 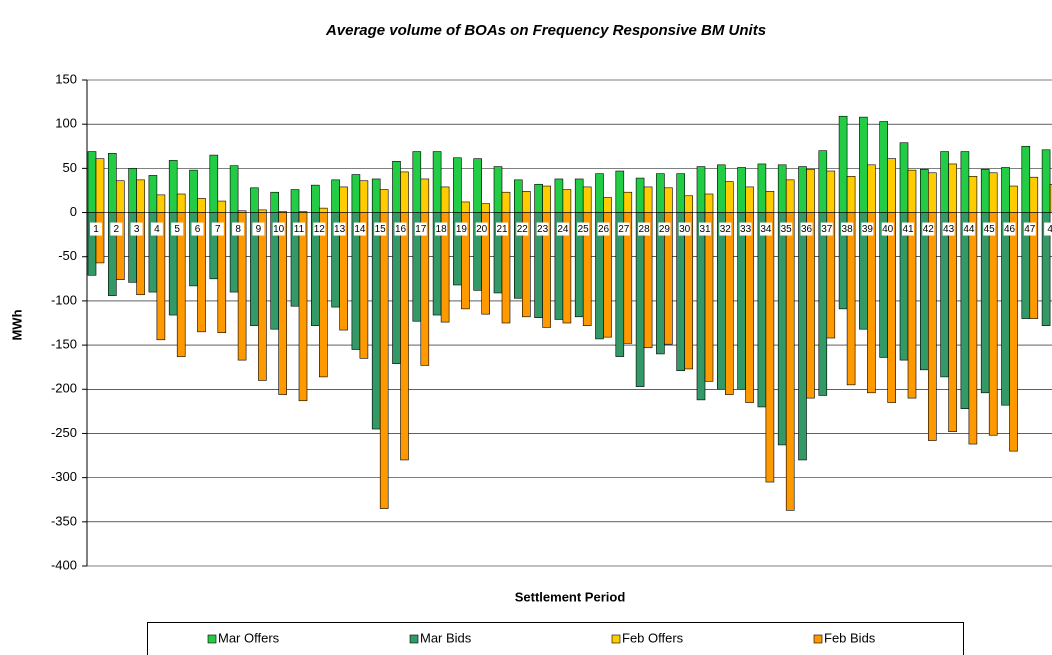 I want to click on x-tick-label: 45, so click(x=990, y=229).